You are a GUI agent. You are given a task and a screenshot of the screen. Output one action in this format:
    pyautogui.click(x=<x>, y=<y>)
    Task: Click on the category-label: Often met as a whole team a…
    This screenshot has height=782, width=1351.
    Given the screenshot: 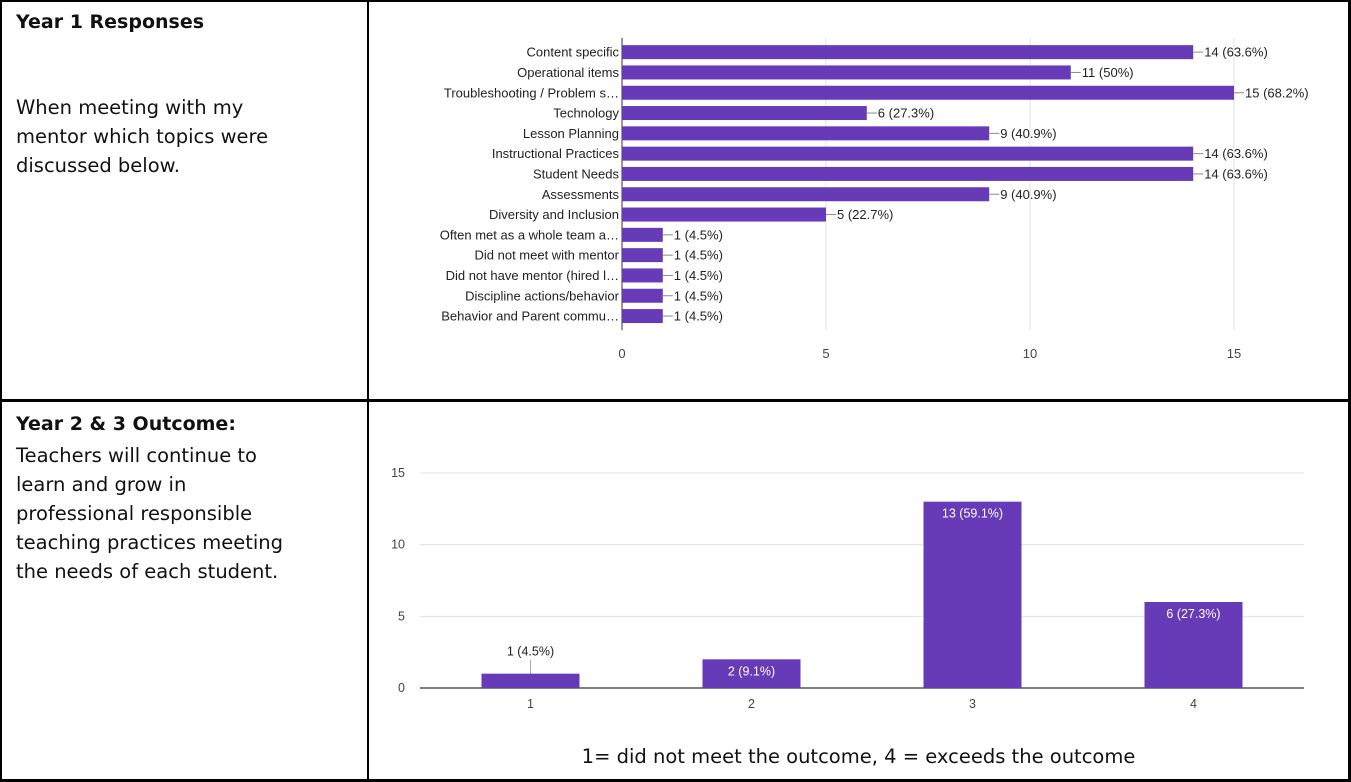 What is the action you would take?
    pyautogui.click(x=529, y=234)
    